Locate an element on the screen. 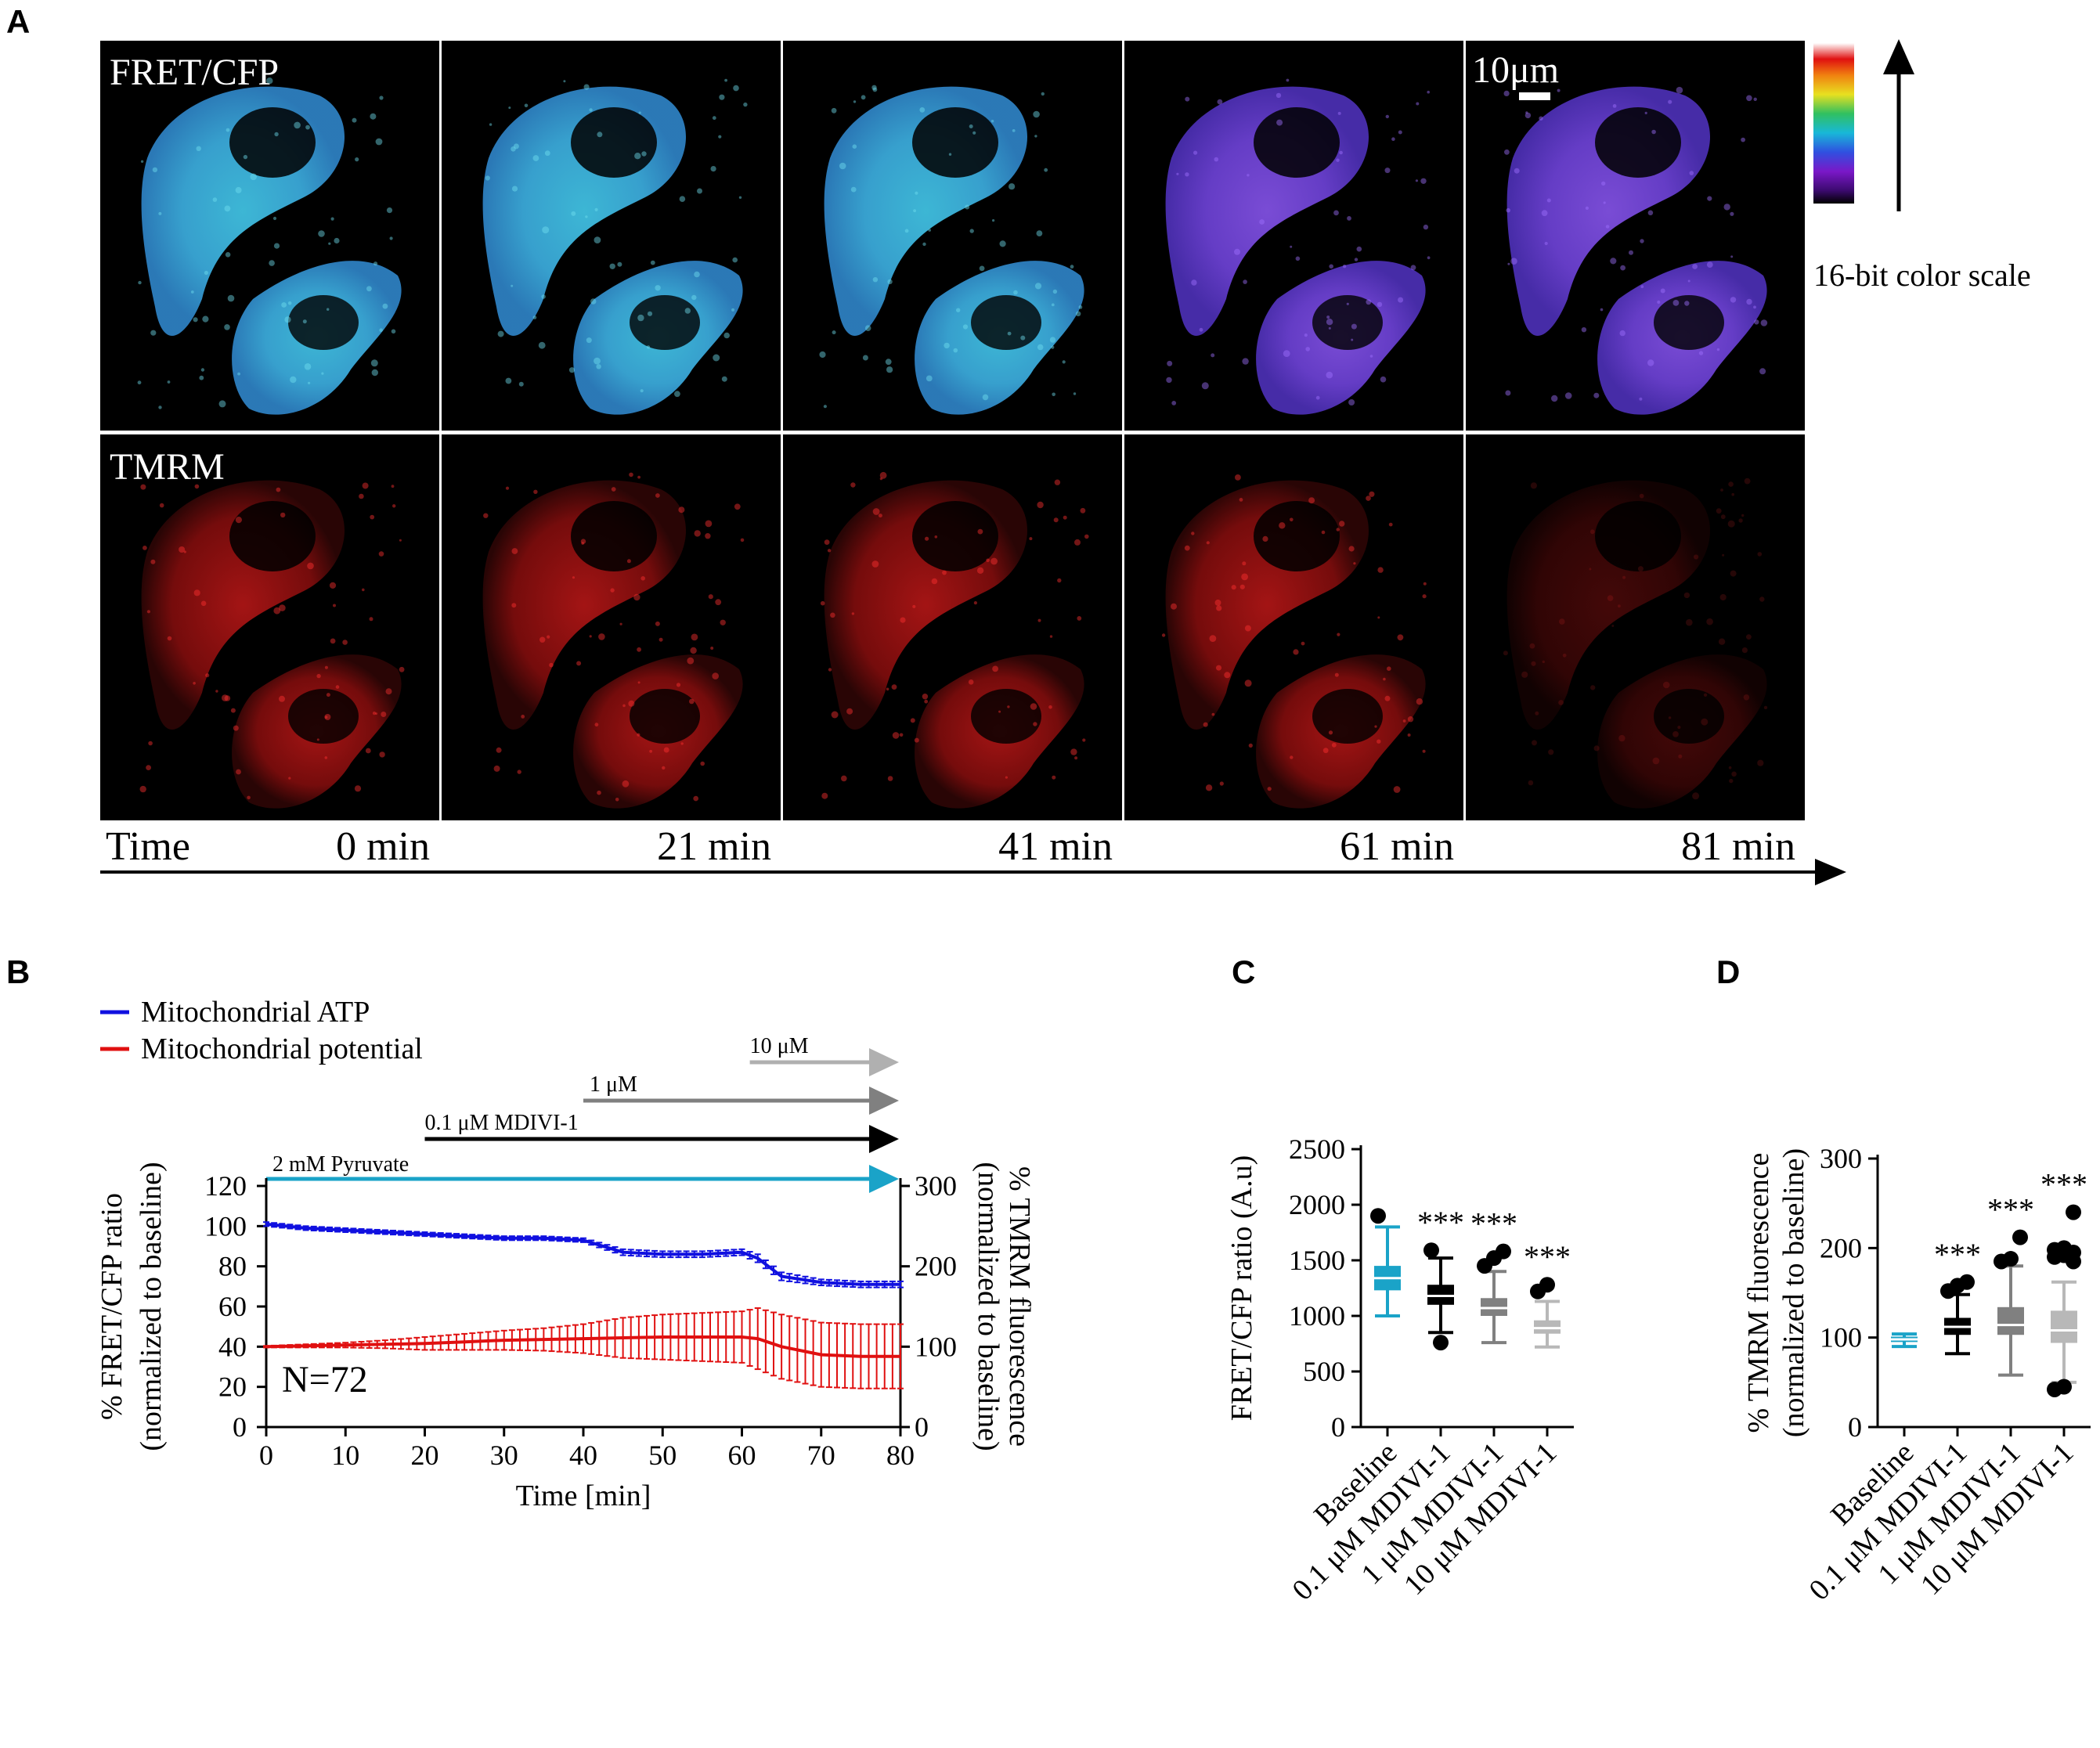  panel-b-letter: B is located at coordinates (18, 971).